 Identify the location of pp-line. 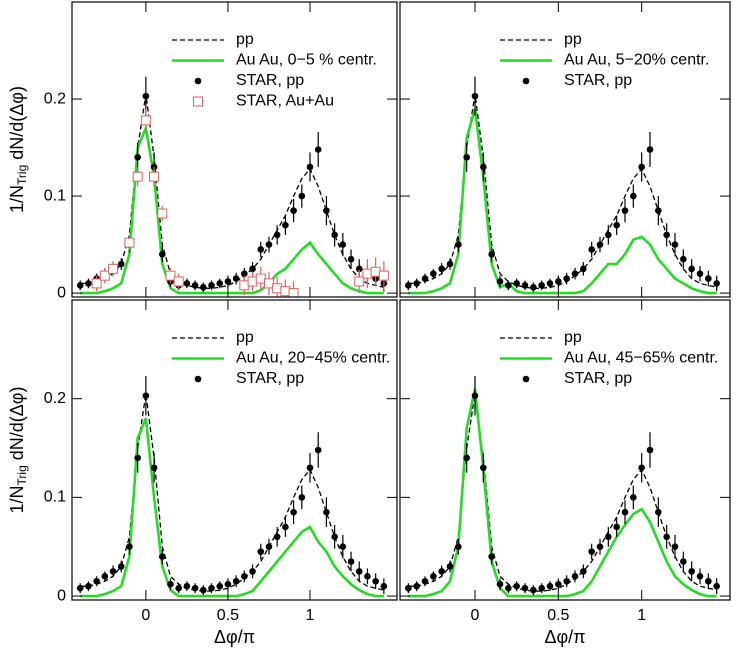
(232, 191).